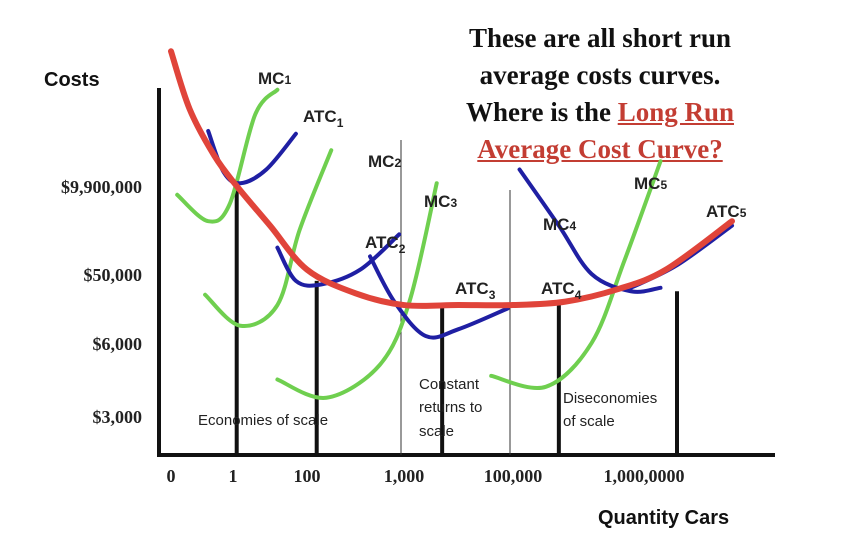  Describe the element at coordinates (650, 183) in the screenshot. I see `curve-label-mc5: MC5` at that location.